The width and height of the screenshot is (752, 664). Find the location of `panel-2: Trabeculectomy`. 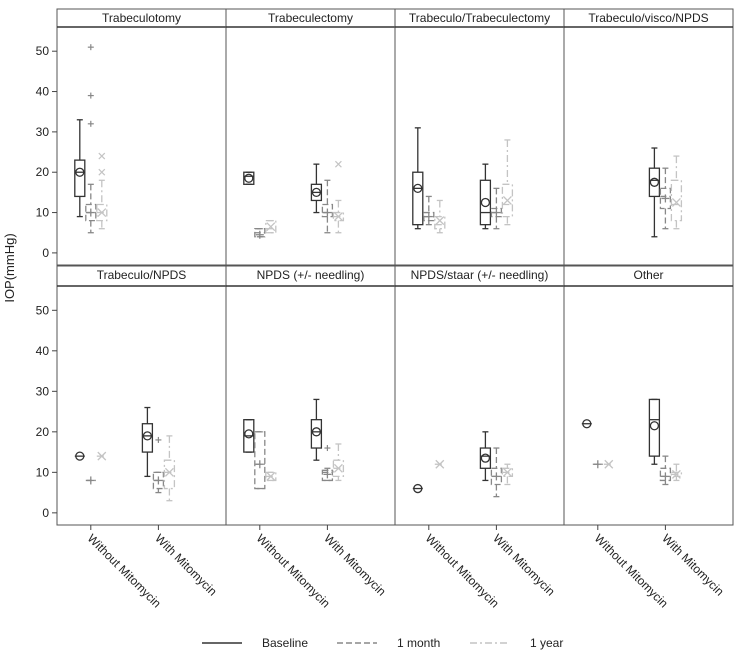

panel-2: Trabeculectomy is located at coordinates (310, 137).